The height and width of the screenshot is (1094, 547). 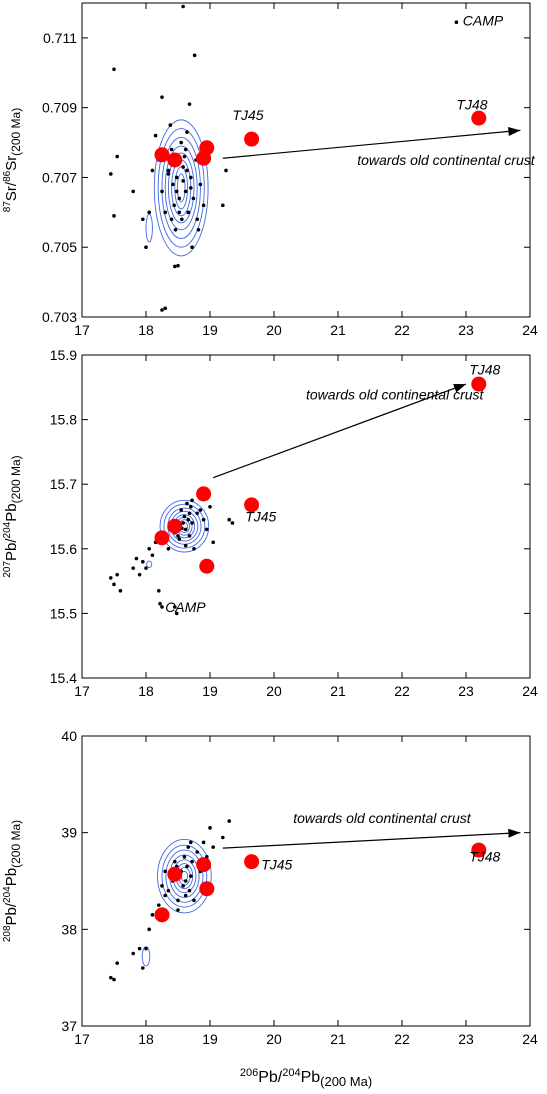 What do you see at coordinates (466, 1039) in the screenshot?
I see `x-tick-label: 23` at bounding box center [466, 1039].